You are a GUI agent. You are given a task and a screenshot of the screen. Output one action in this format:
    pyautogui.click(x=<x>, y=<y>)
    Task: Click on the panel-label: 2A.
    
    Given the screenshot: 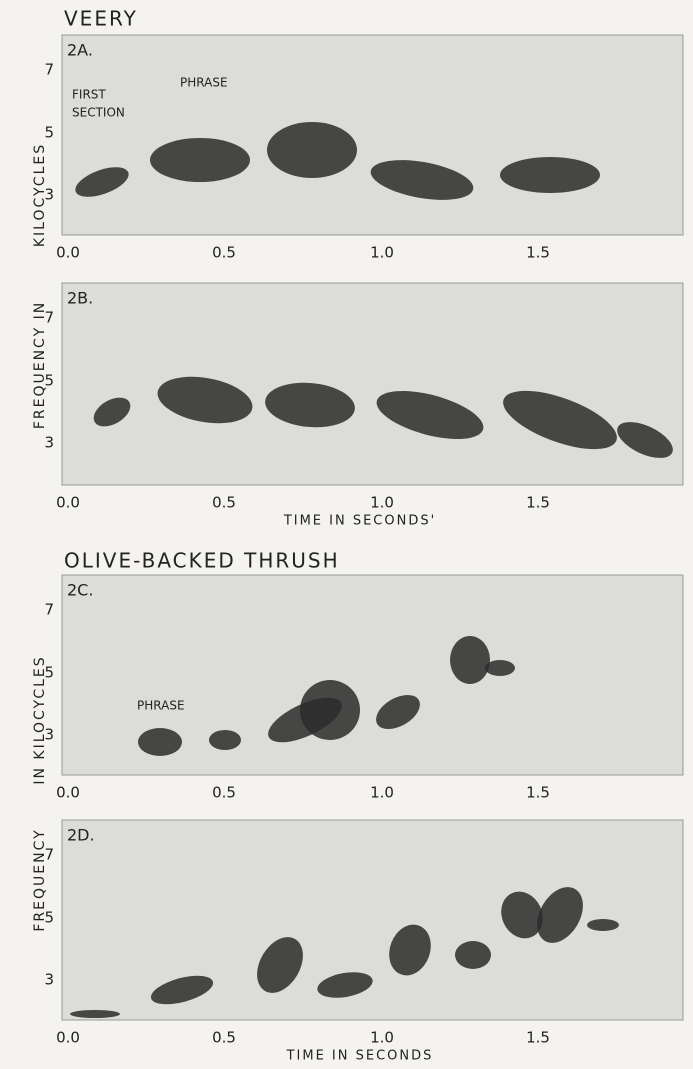 What is the action you would take?
    pyautogui.click(x=80, y=50)
    